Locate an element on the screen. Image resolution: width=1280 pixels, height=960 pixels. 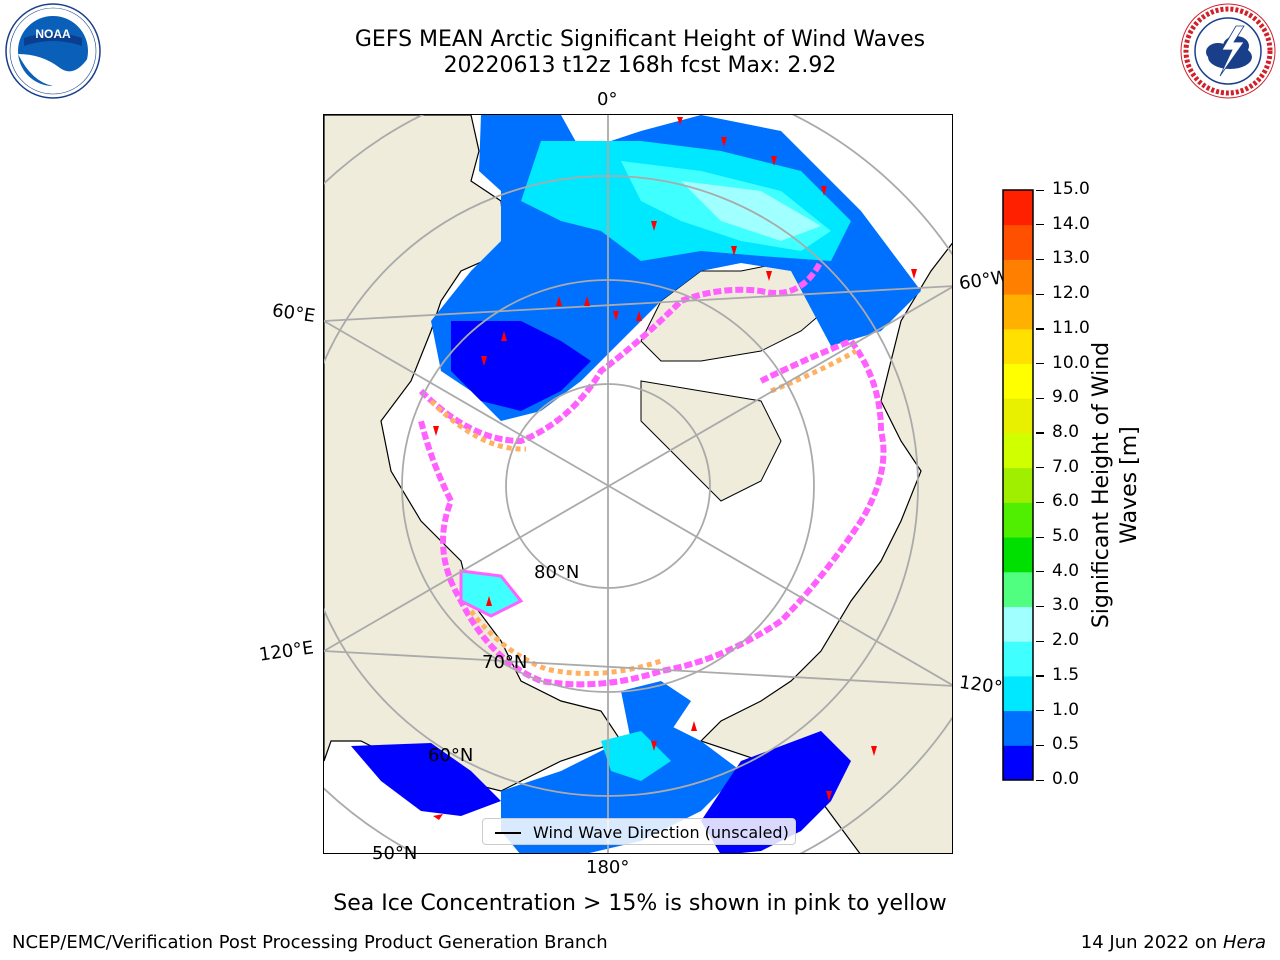
lat-label-80: 80°N is located at coordinates (557, 572).